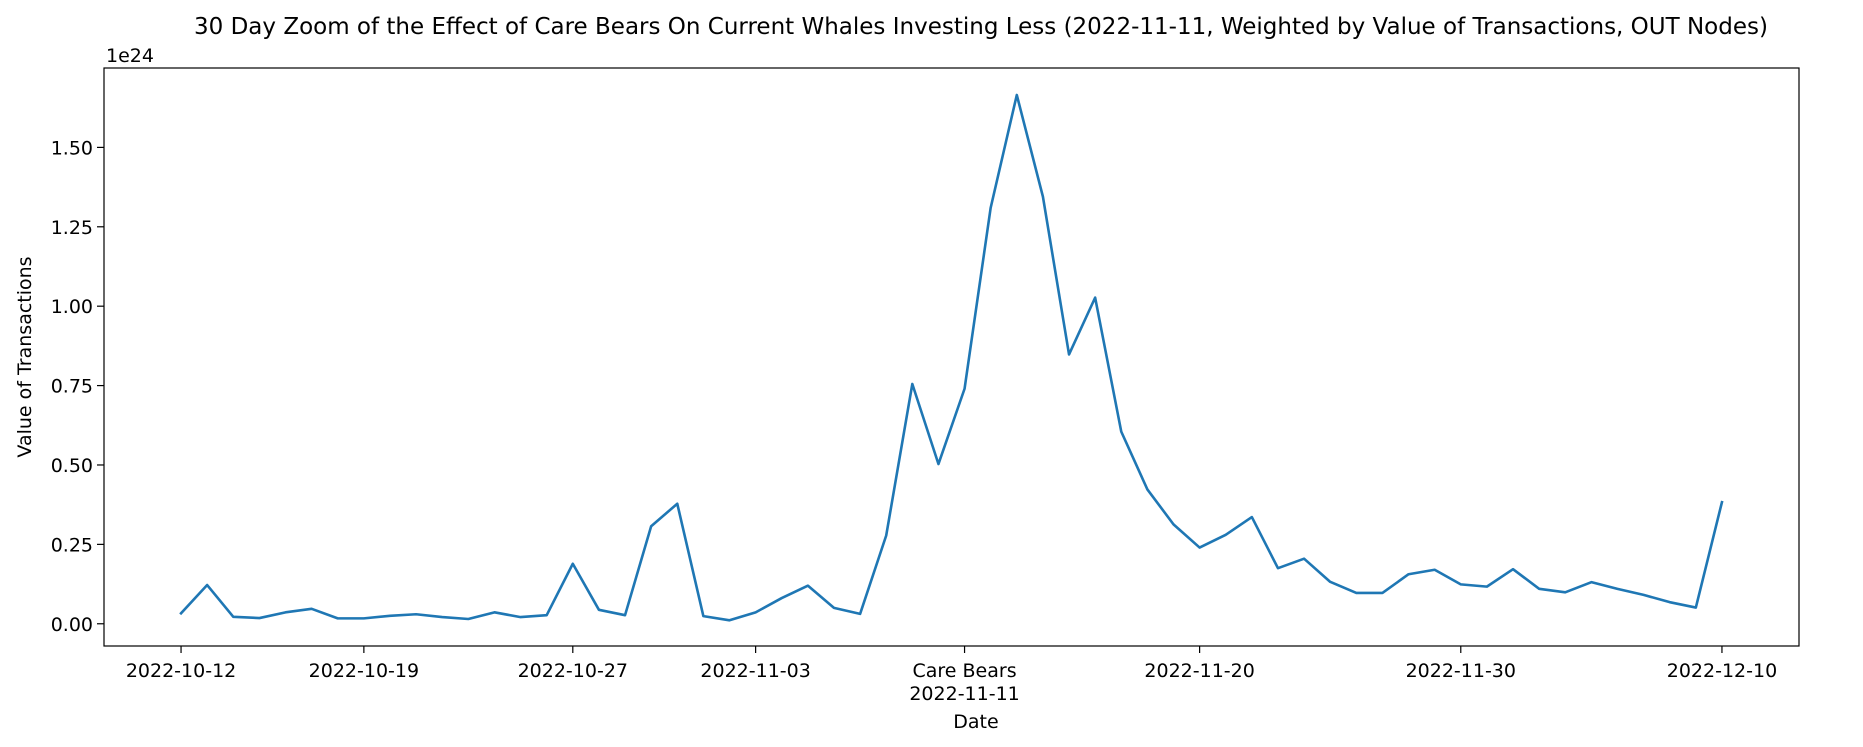 Image resolution: width=1863 pixels, height=747 pixels. Describe the element at coordinates (181, 671) in the screenshot. I see `x-tick-label: 2022-10-12` at that location.